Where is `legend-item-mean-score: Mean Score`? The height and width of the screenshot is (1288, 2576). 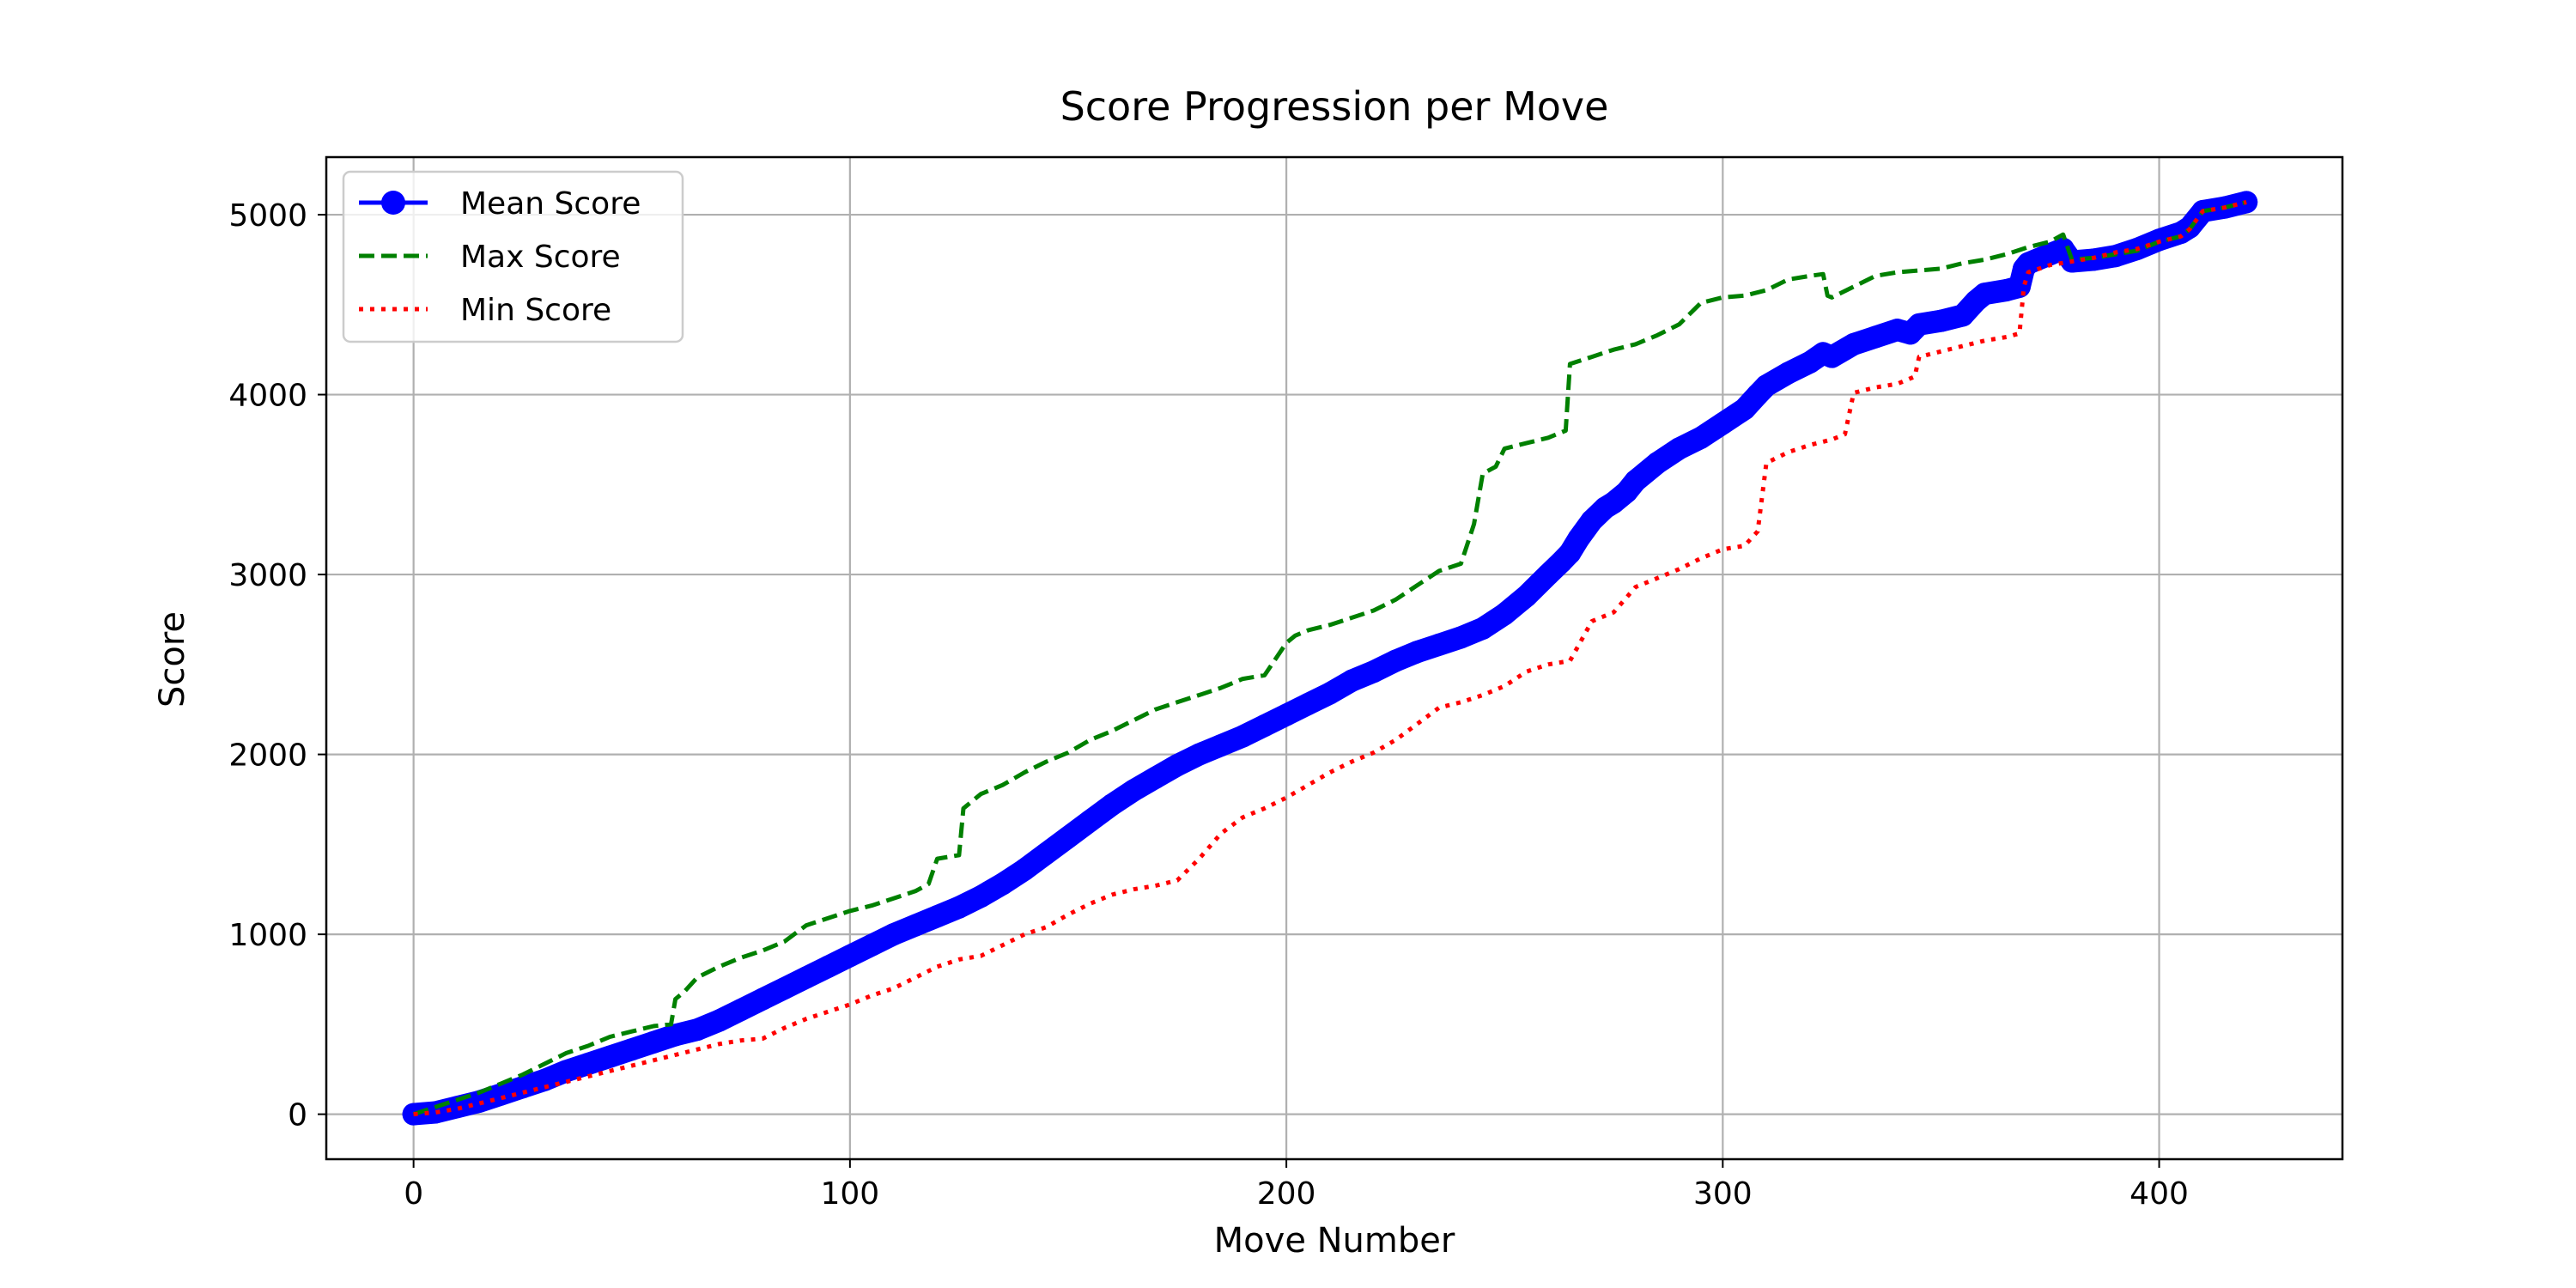 legend-item-mean-score: Mean Score is located at coordinates (500, 204).